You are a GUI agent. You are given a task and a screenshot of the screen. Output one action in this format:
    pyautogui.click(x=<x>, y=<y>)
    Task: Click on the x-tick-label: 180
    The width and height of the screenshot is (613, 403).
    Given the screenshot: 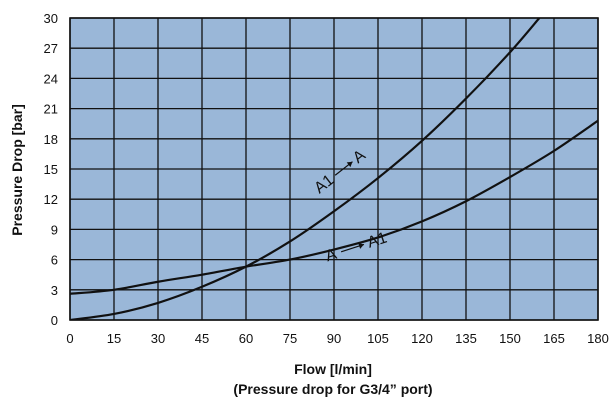 What is the action you would take?
    pyautogui.click(x=598, y=338)
    